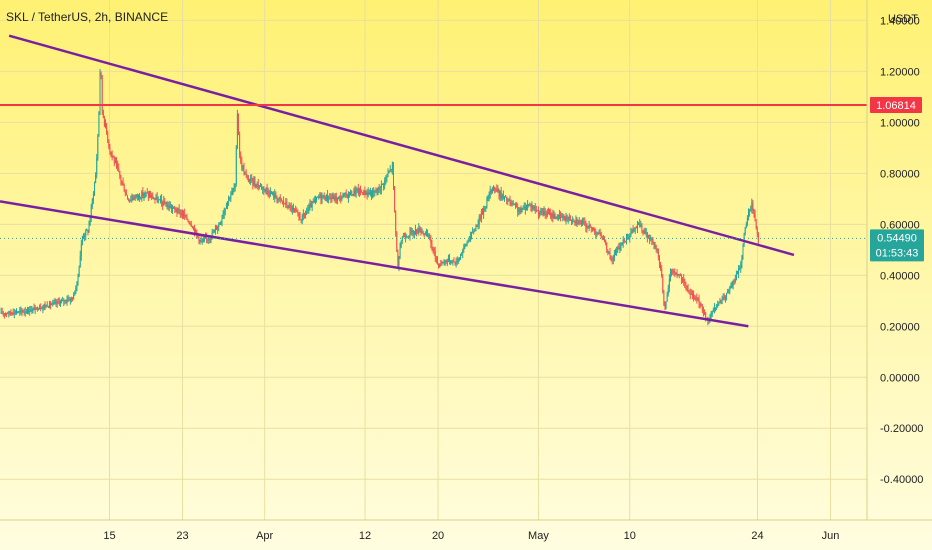 This screenshot has height=550, width=932. What do you see at coordinates (264, 536) in the screenshot?
I see `x-tick-label: Apr` at bounding box center [264, 536].